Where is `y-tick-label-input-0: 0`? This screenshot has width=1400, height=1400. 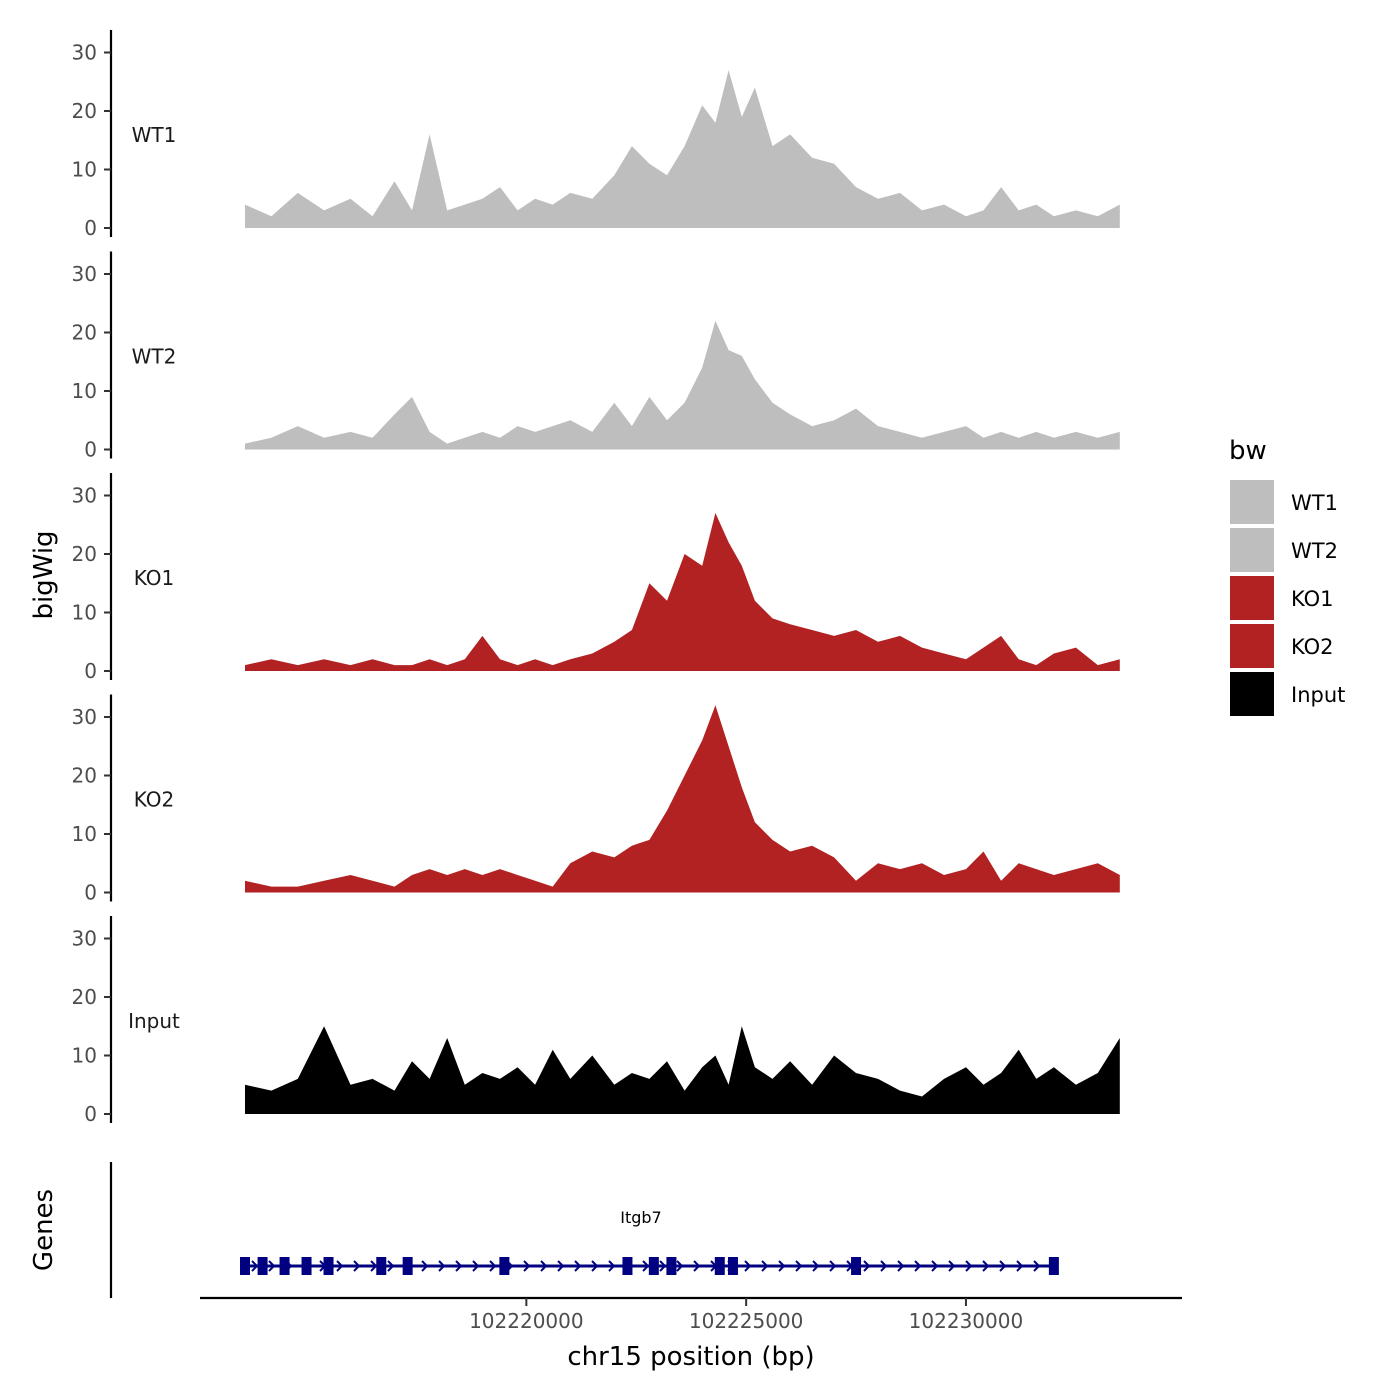 y-tick-label-input-0: 0 is located at coordinates (90, 1114).